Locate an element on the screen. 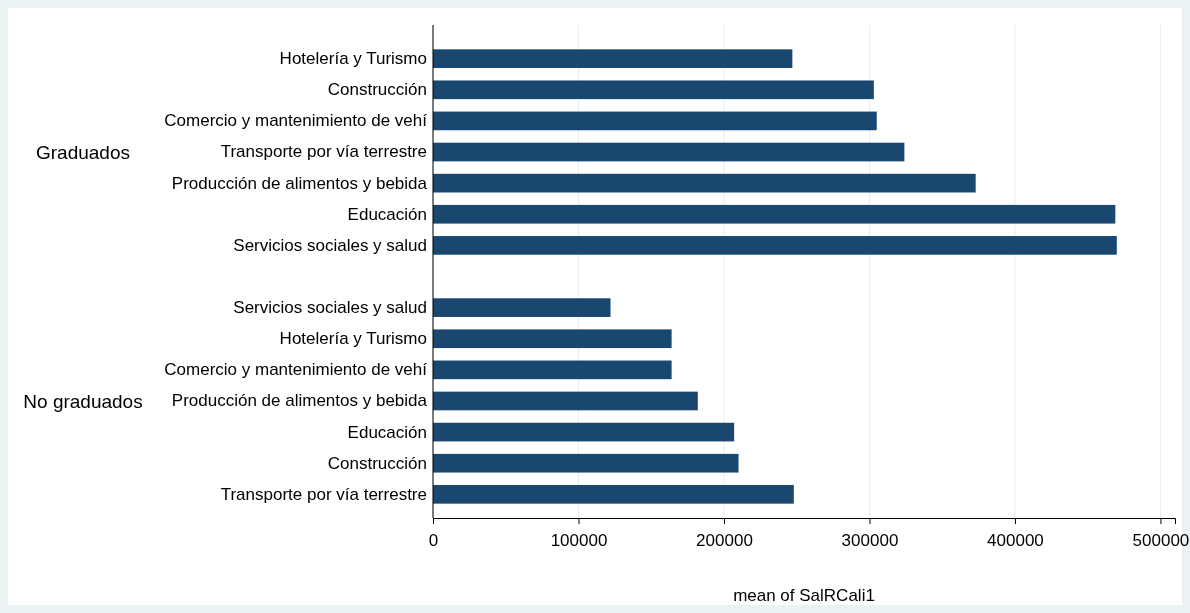 The width and height of the screenshot is (1190, 613). x-tick-label: 500000 is located at coordinates (1161, 540).